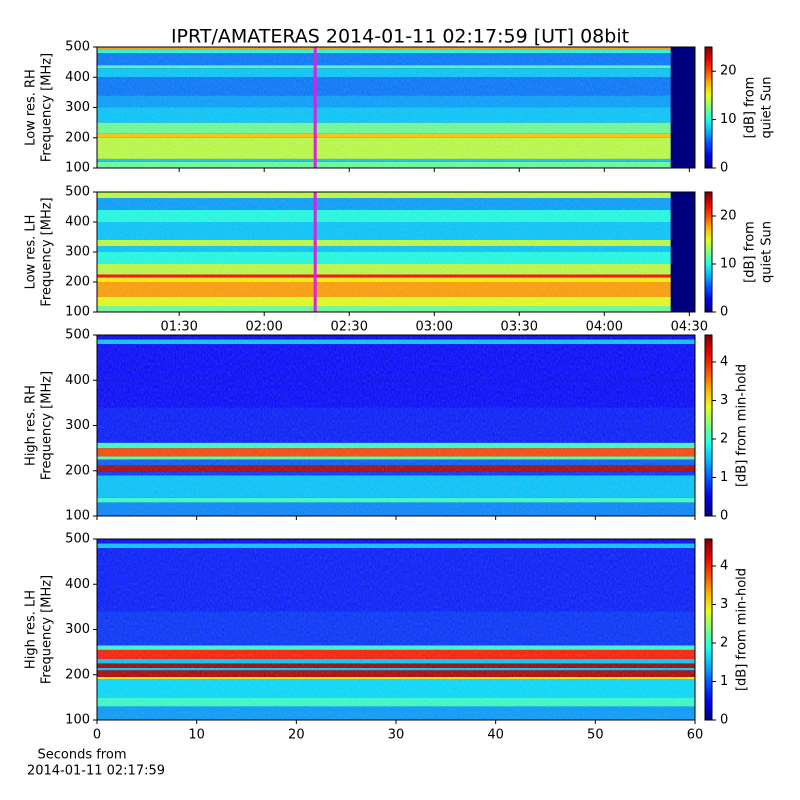  I want to click on x-tick-label: 10, so click(196, 735).